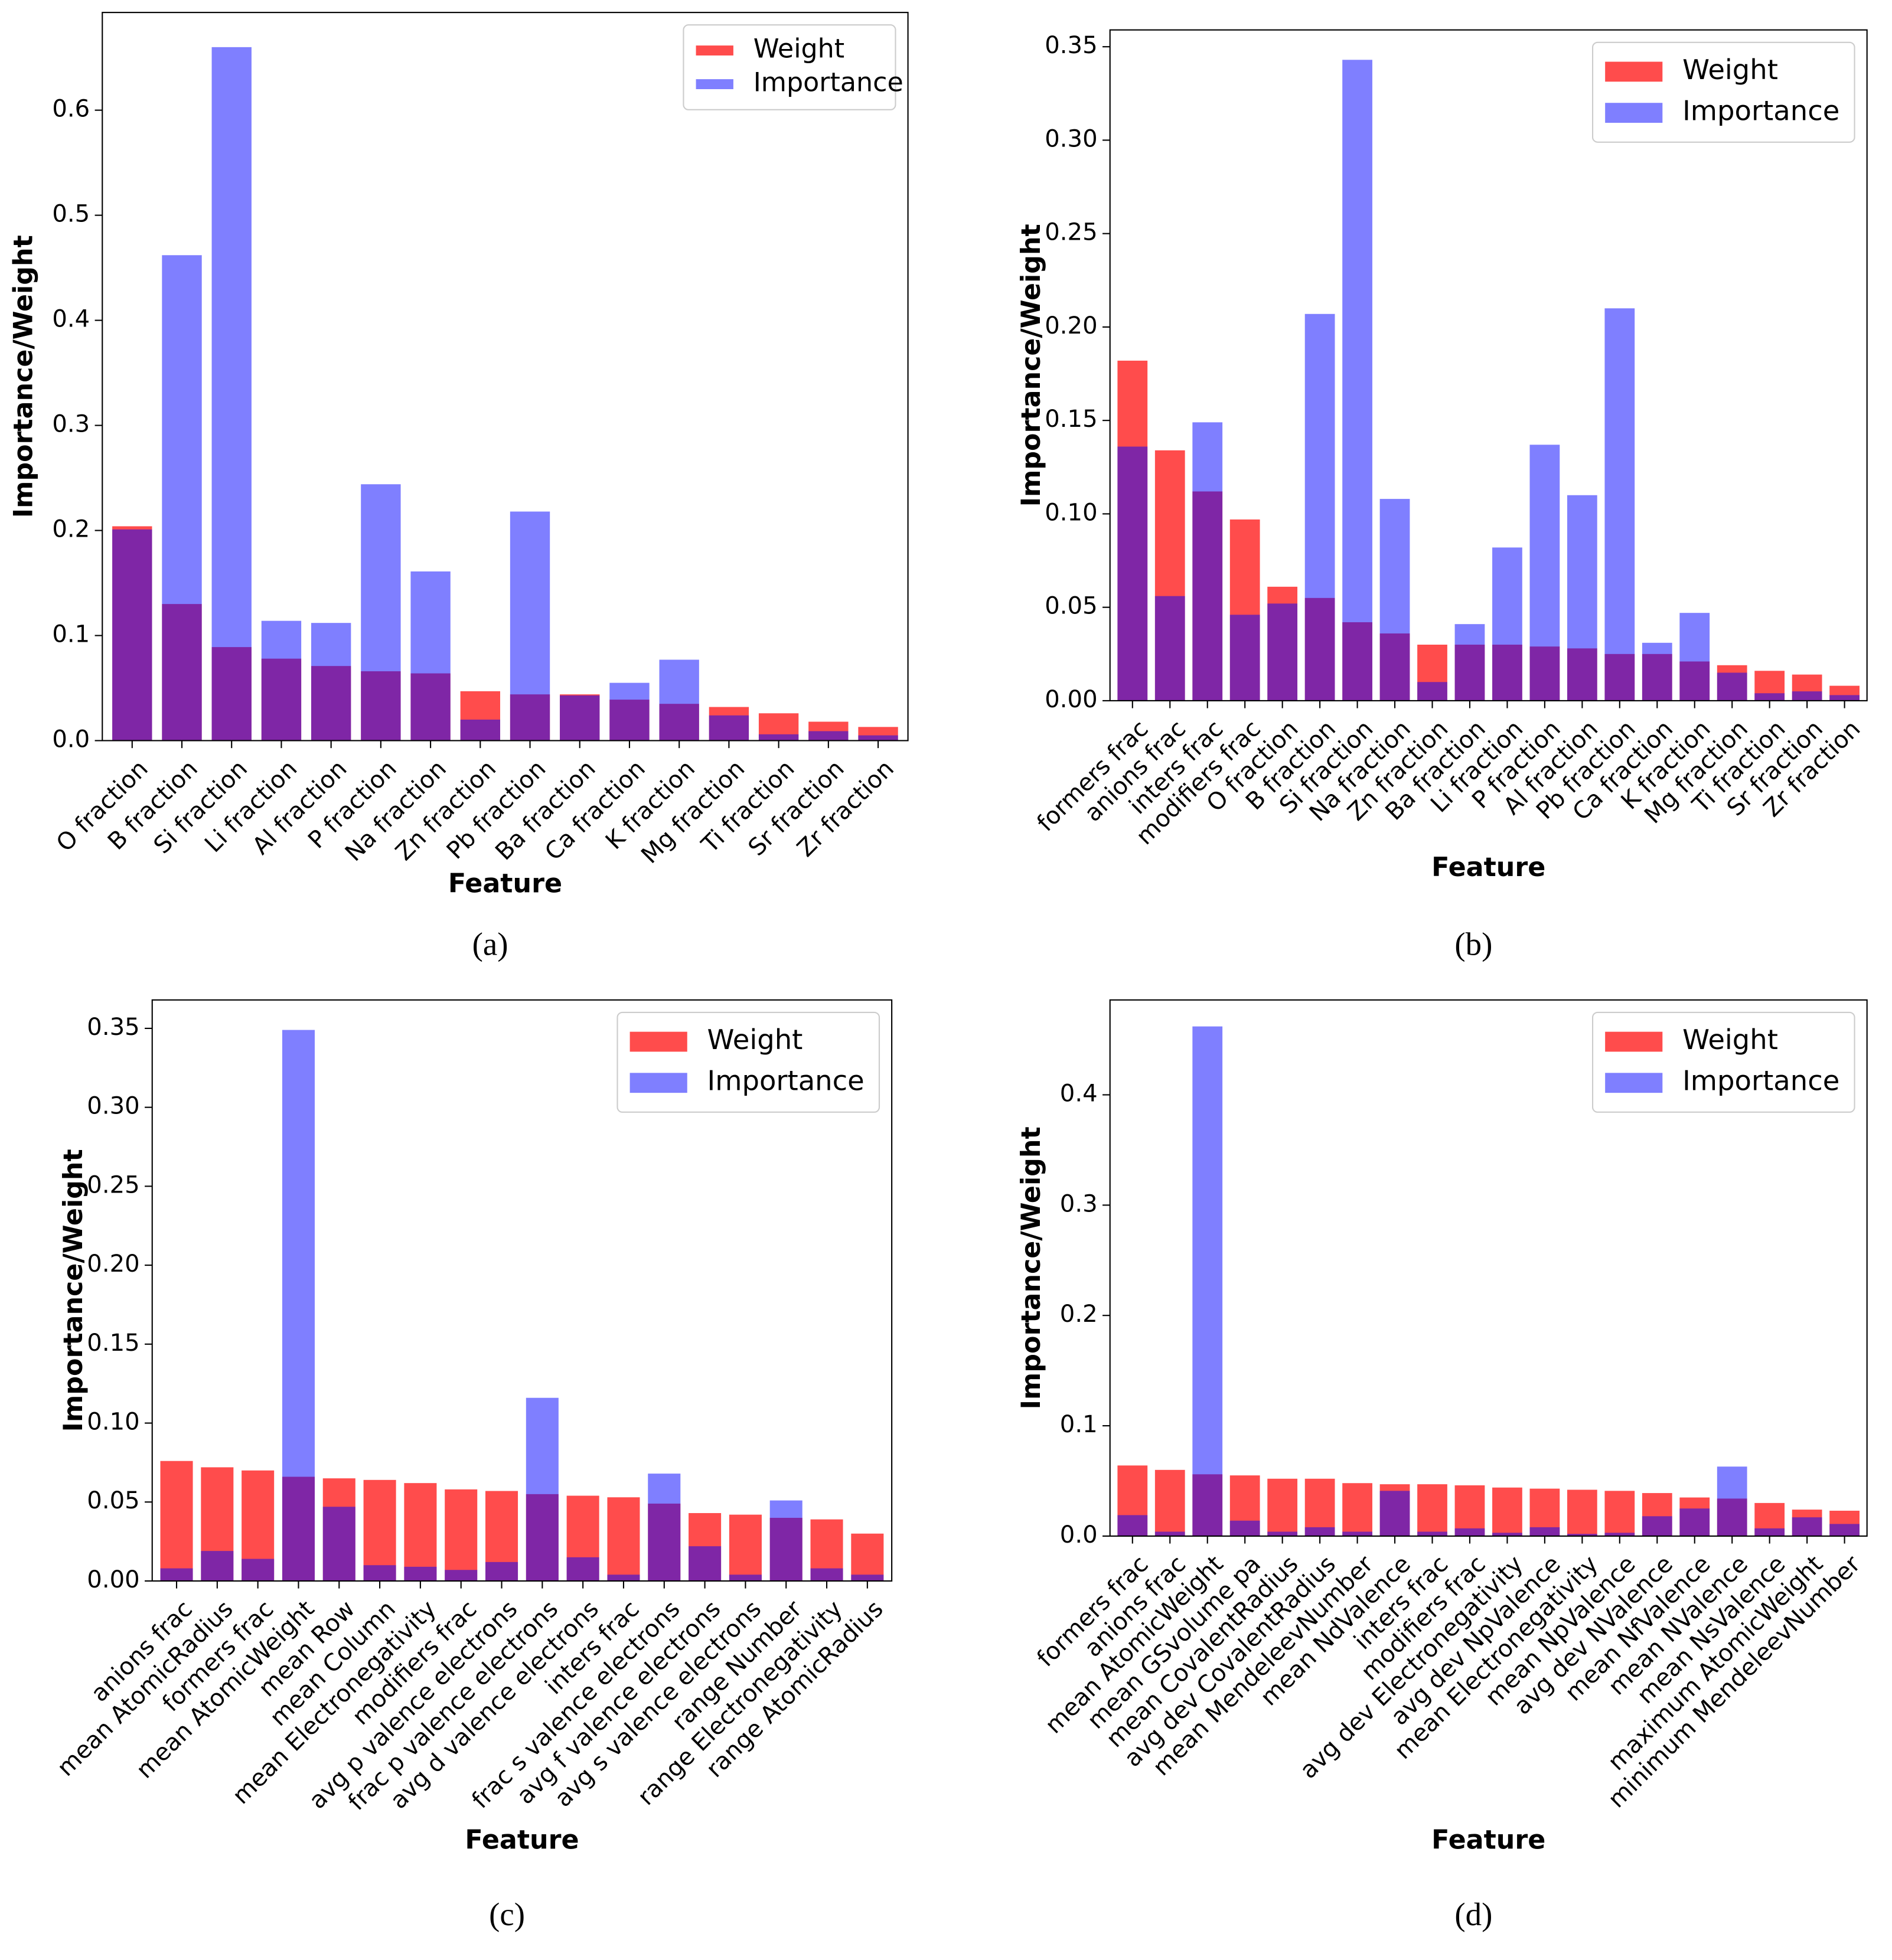  Describe the element at coordinates (1473, 1914) in the screenshot. I see `caption: (d)` at that location.